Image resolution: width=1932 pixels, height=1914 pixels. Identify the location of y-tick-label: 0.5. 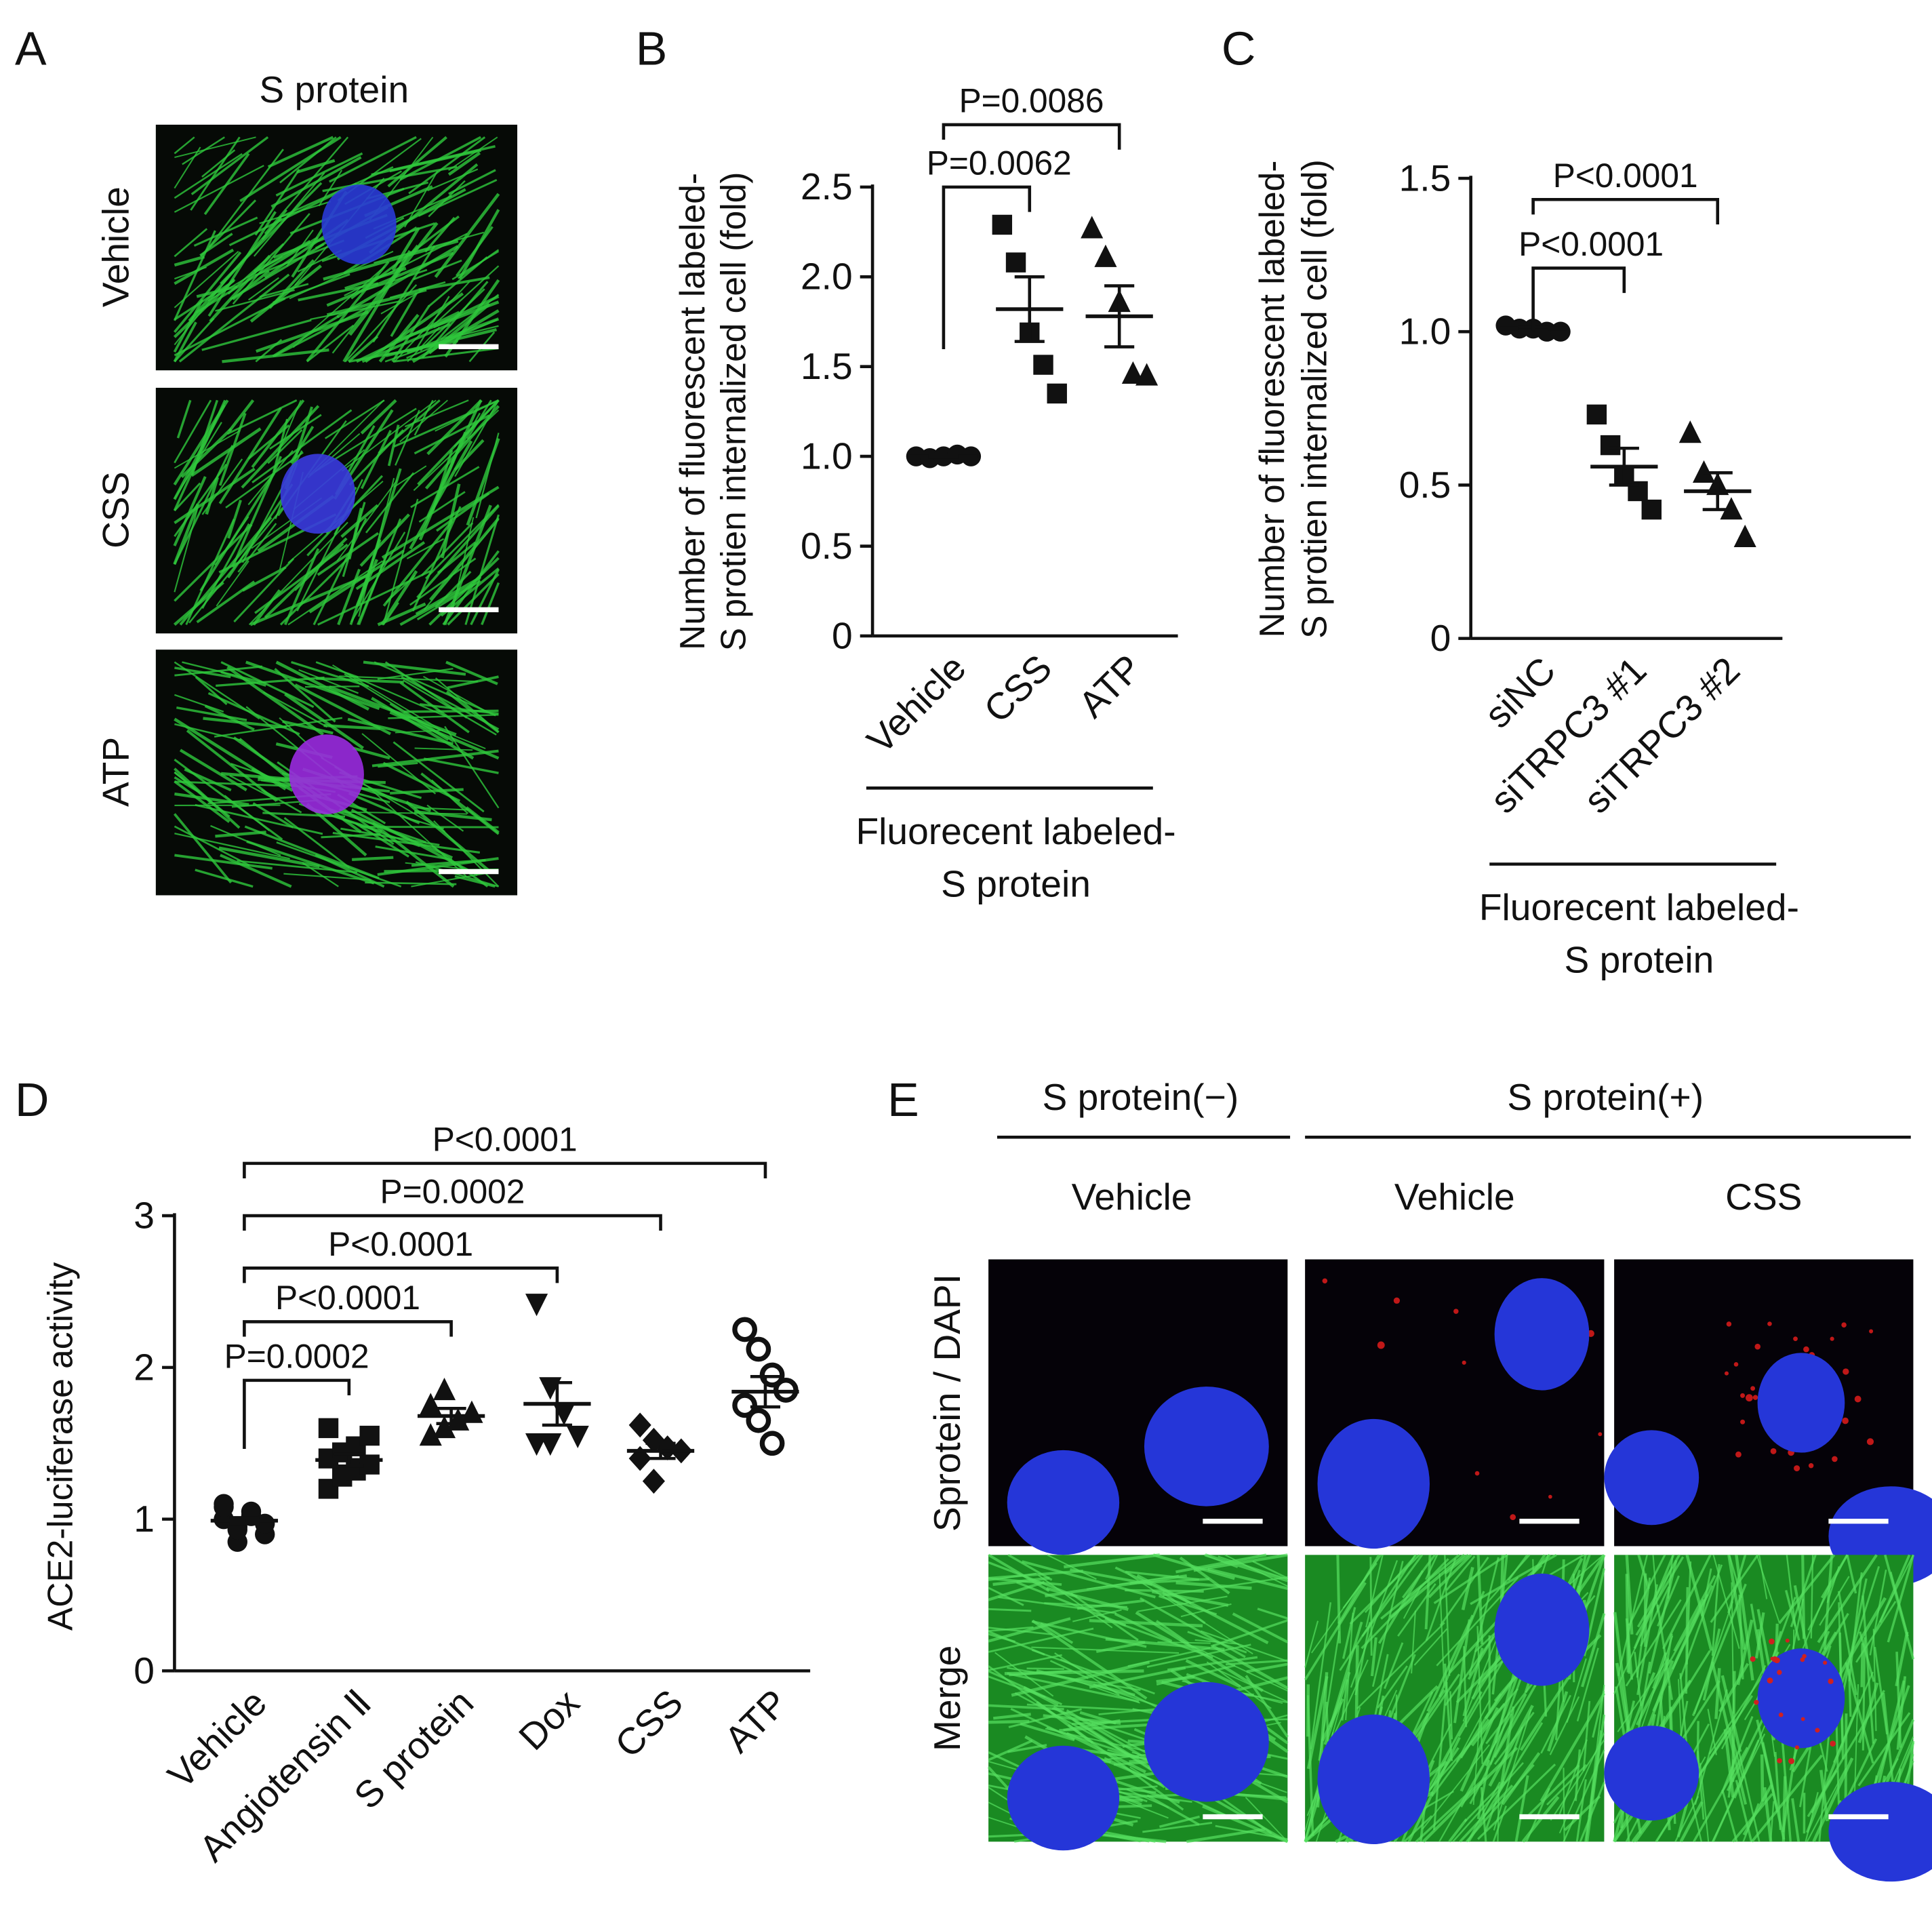
(1425, 485).